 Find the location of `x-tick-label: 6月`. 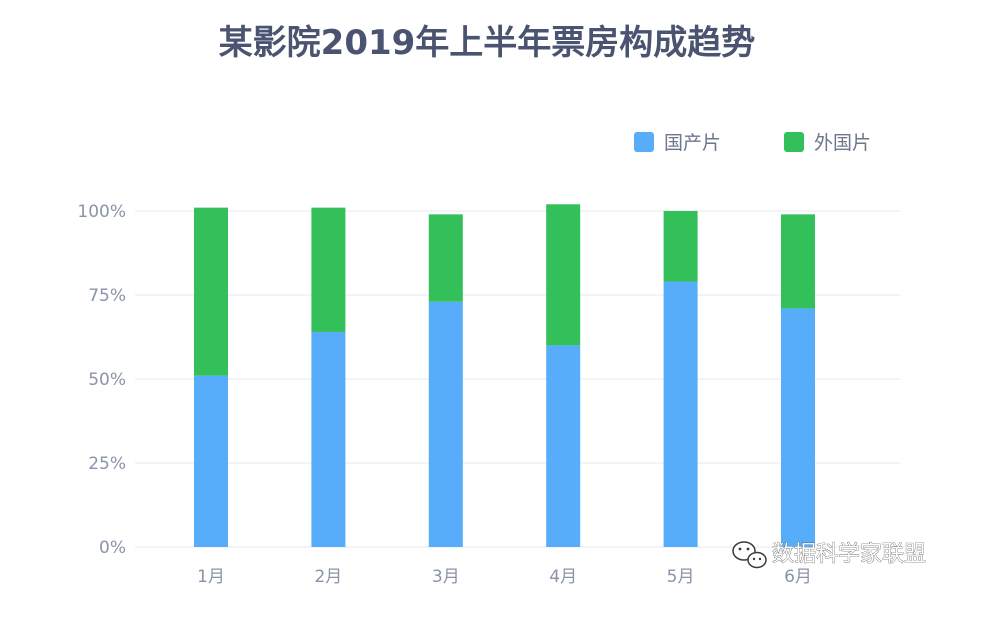

x-tick-label: 6月 is located at coordinates (798, 577).